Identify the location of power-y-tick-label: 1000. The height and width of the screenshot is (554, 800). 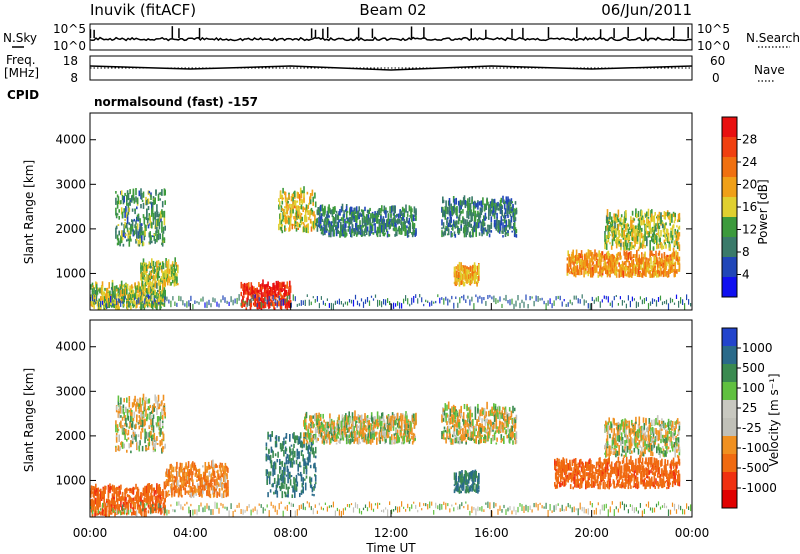
(70, 273).